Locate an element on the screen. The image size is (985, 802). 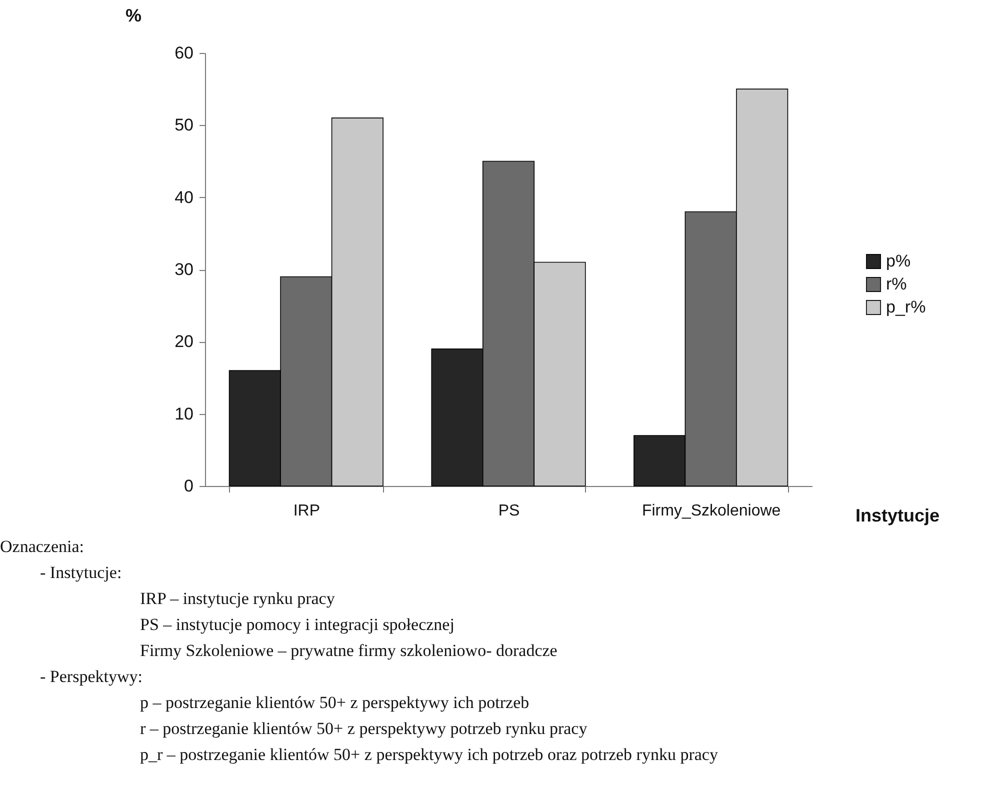
y-tick-label: 40 is located at coordinates (184, 197).